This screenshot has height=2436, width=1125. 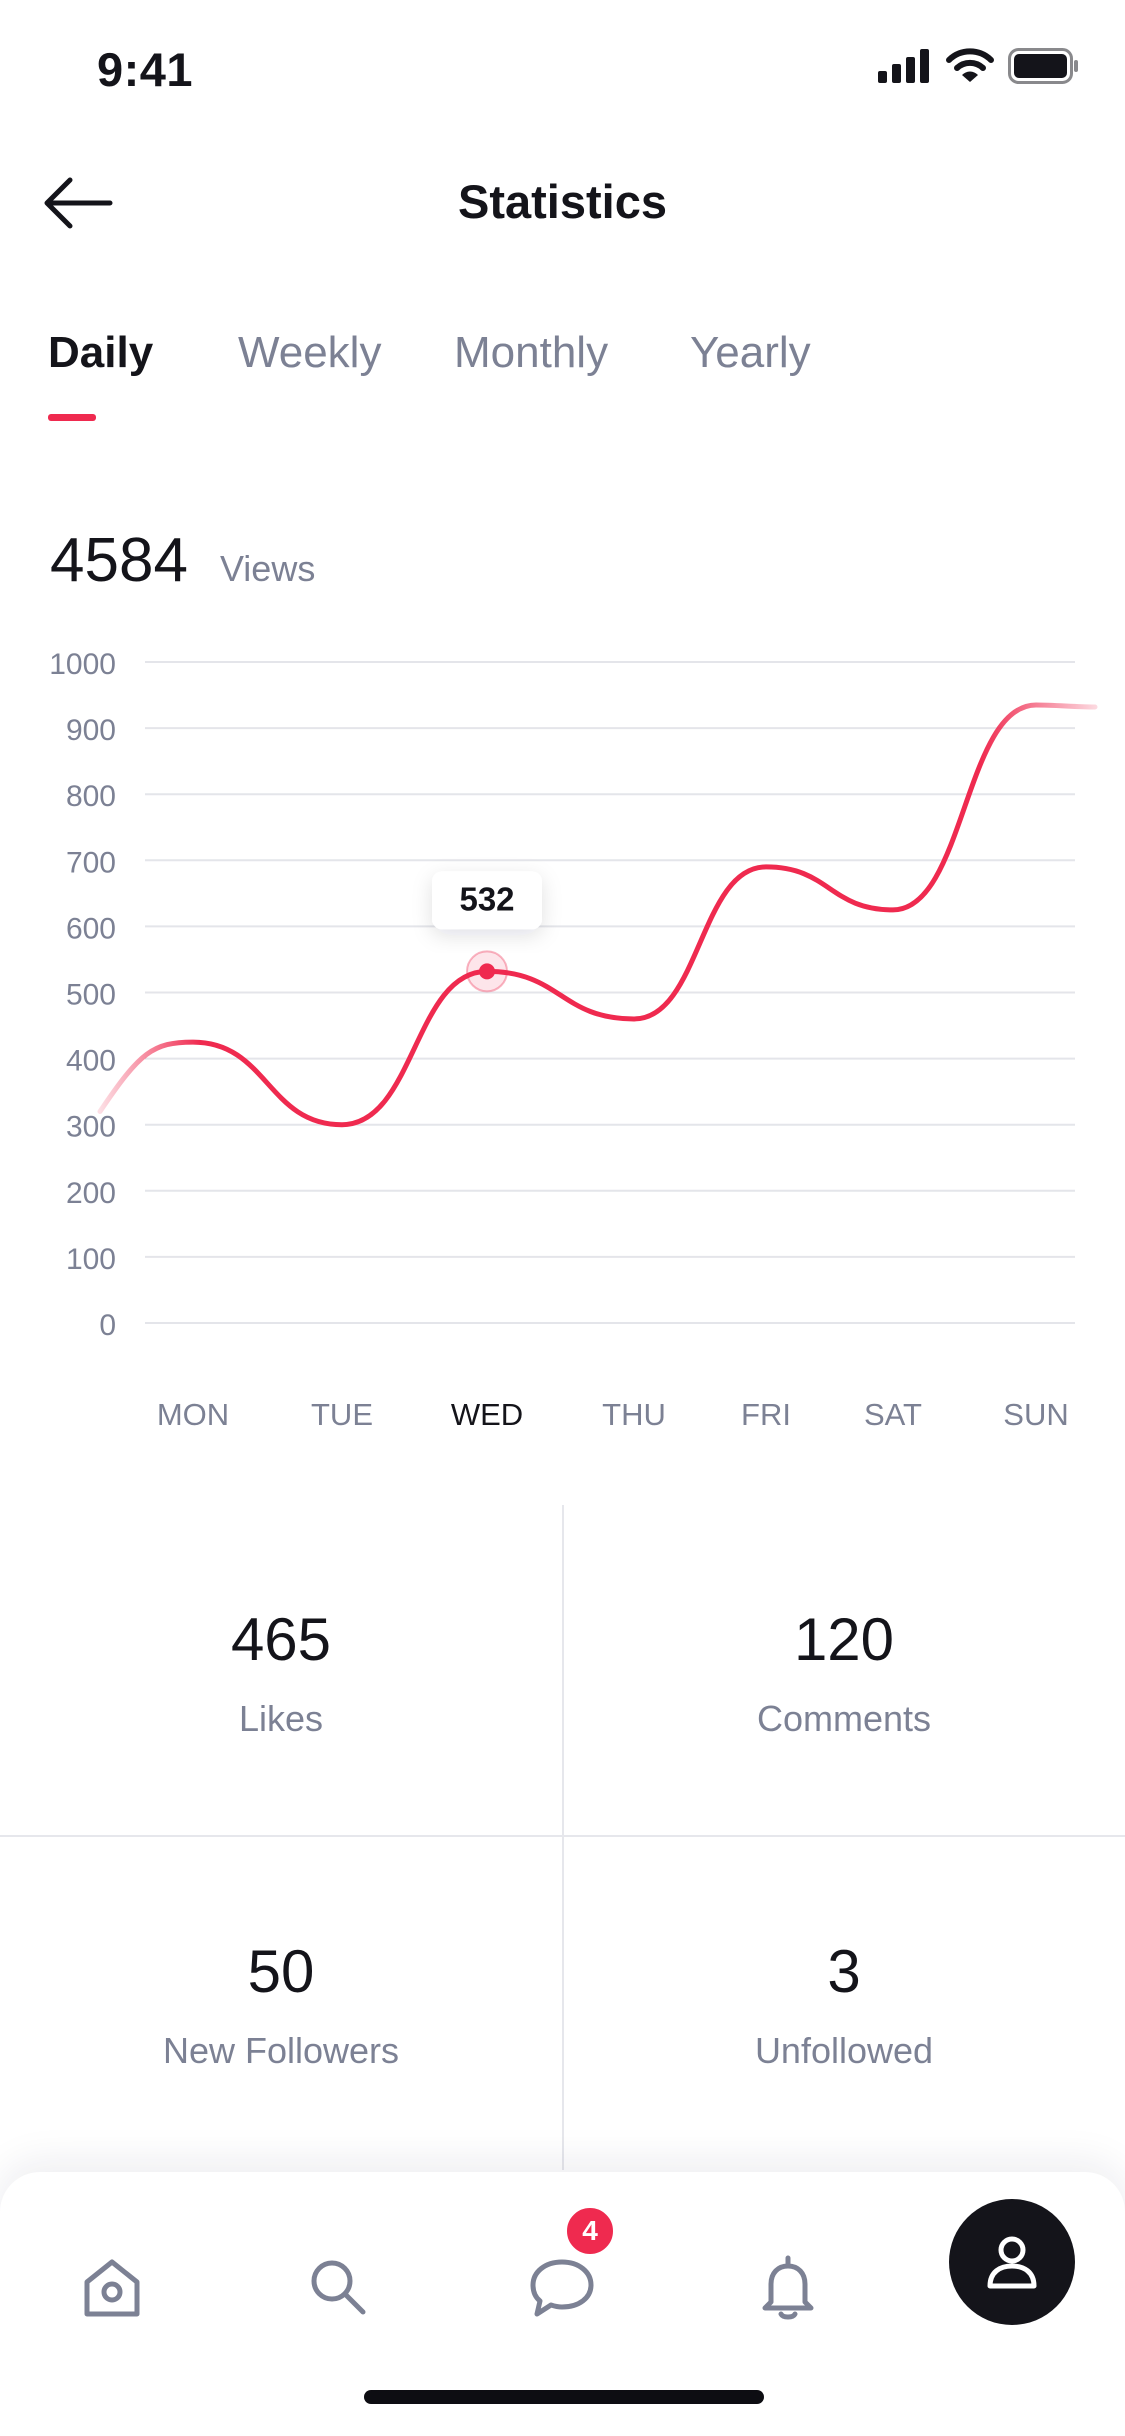 I want to click on tab-yearly: Yearly, so click(x=750, y=352).